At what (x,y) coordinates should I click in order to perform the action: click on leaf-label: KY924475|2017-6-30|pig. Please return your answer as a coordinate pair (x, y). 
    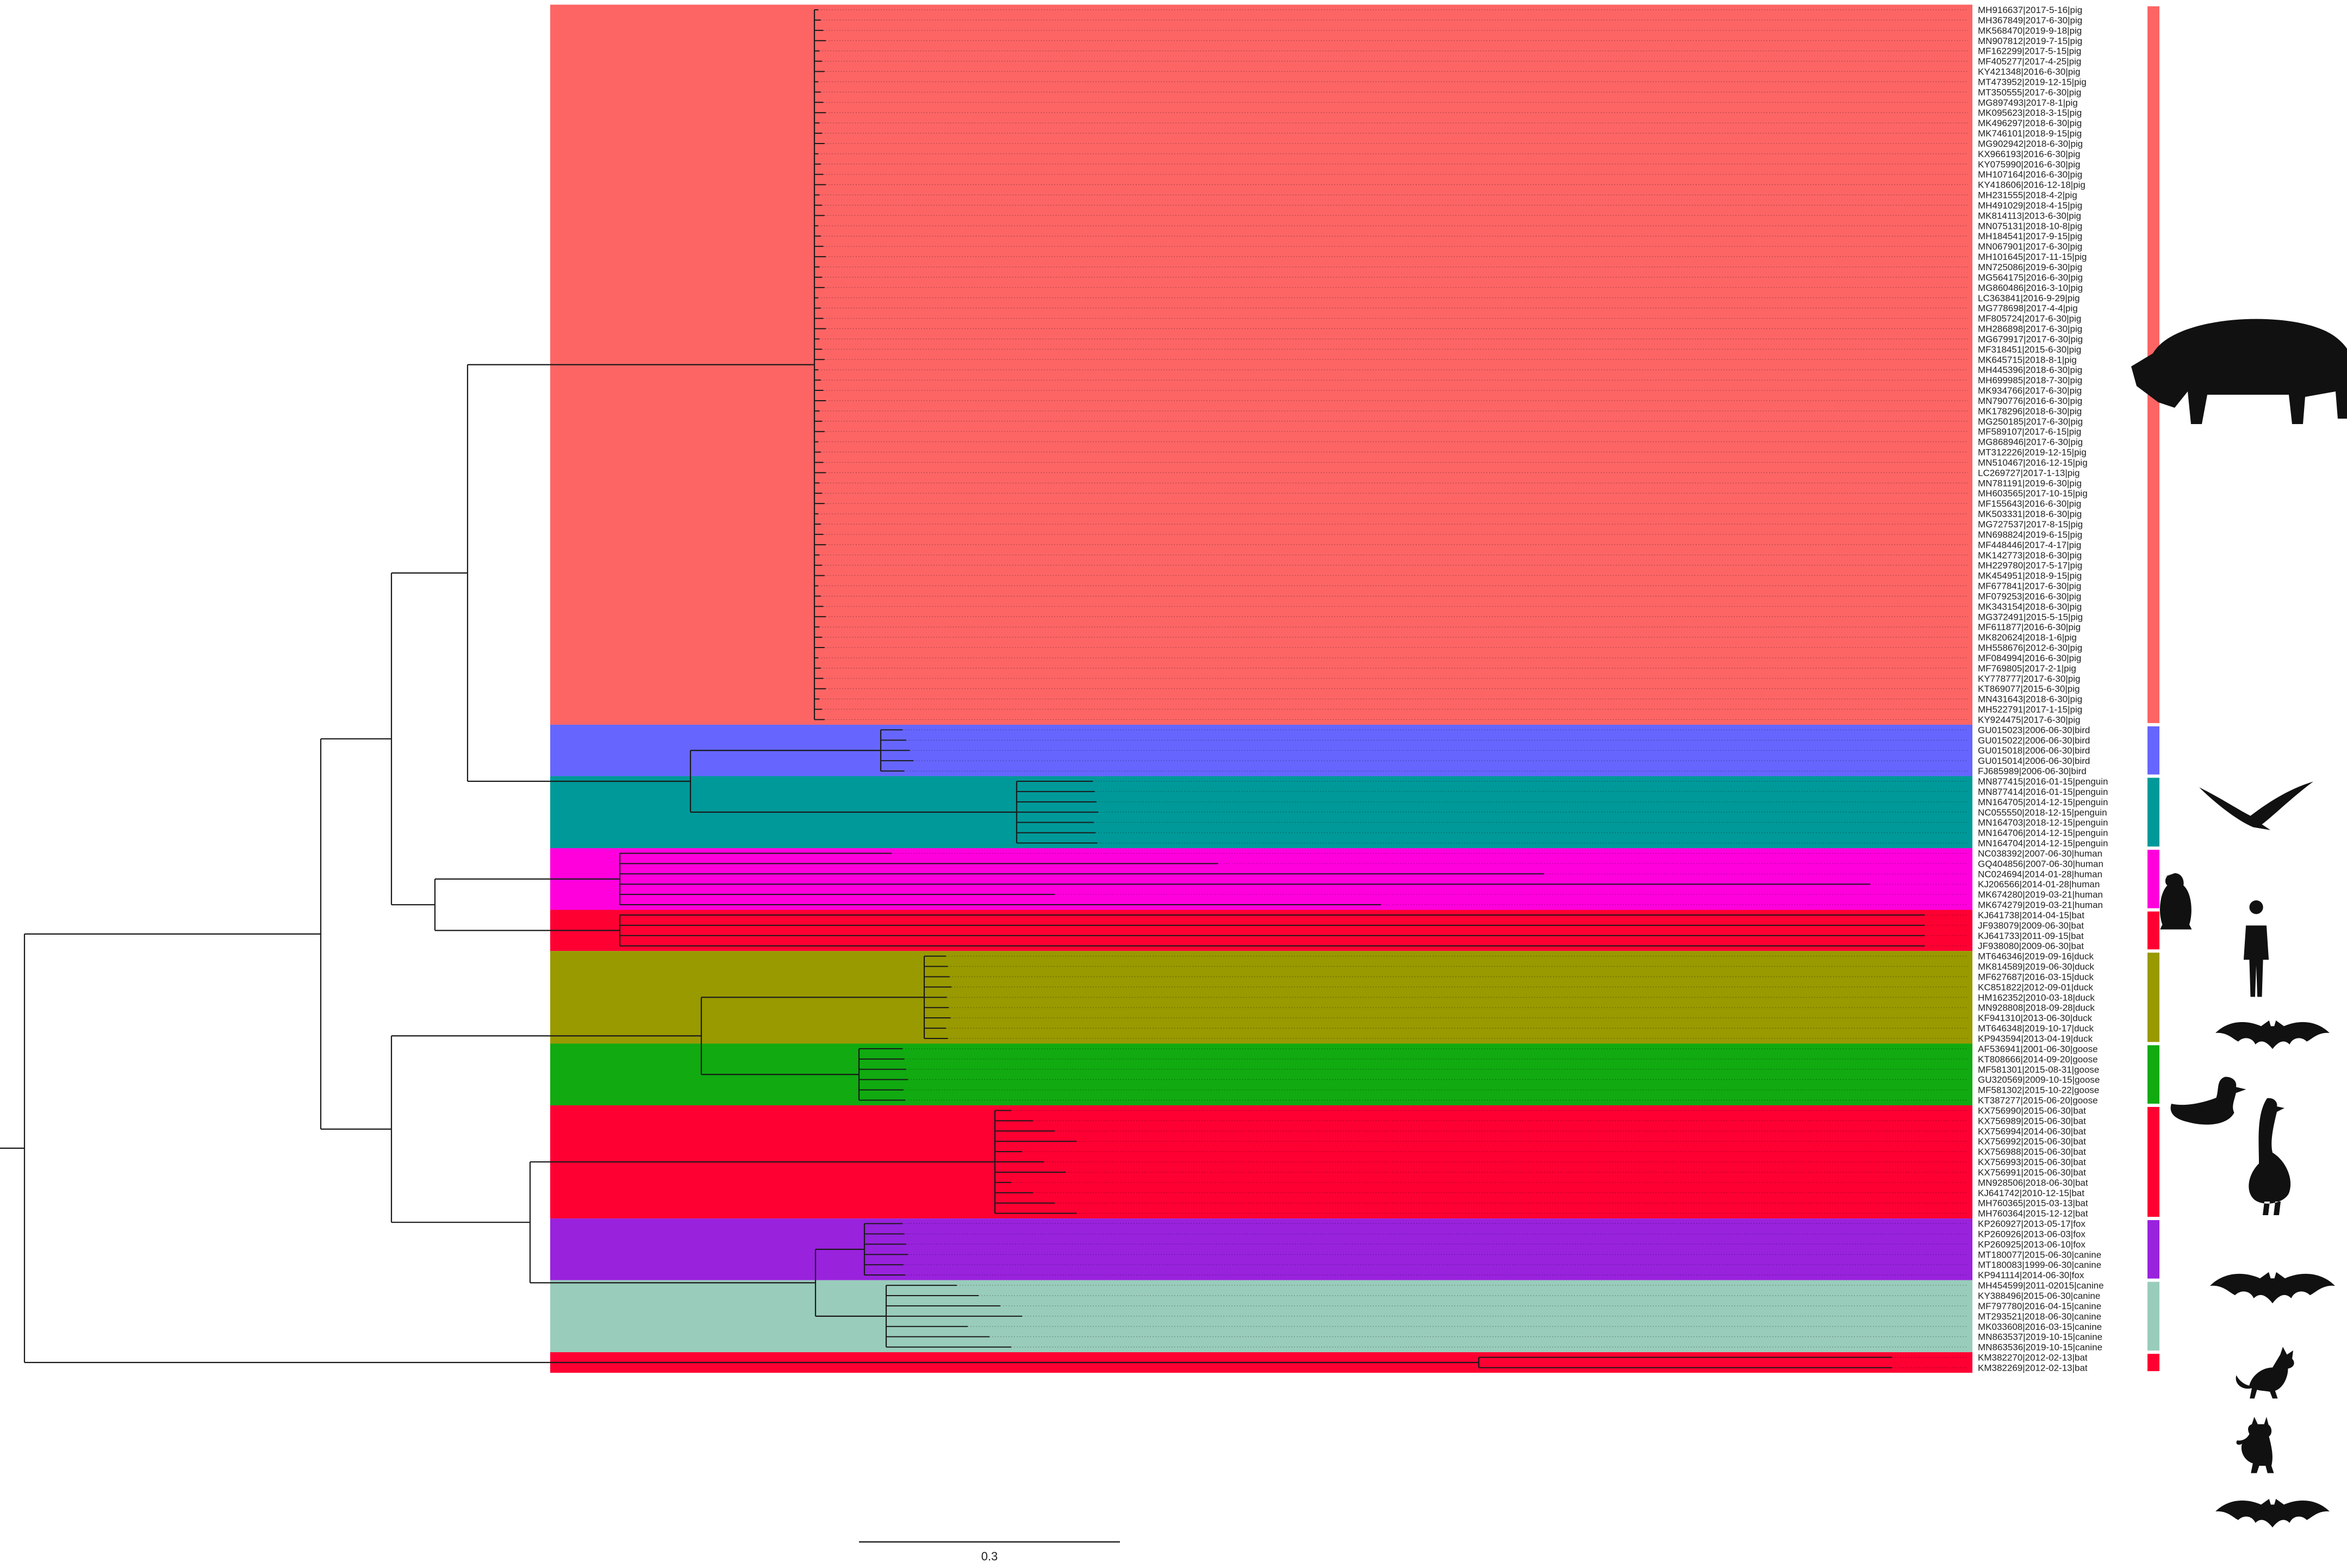
    Looking at the image, I should click on (2029, 719).